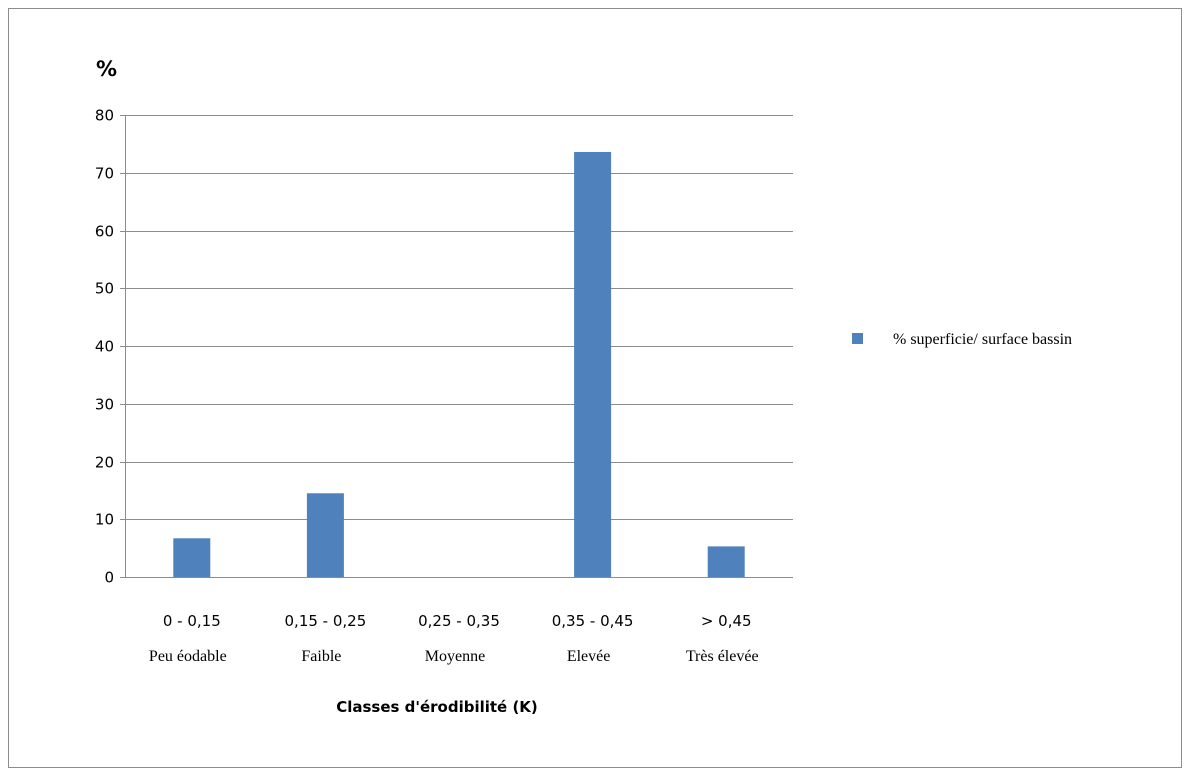 The width and height of the screenshot is (1185, 768). I want to click on x-class-label: Faible, so click(321, 656).